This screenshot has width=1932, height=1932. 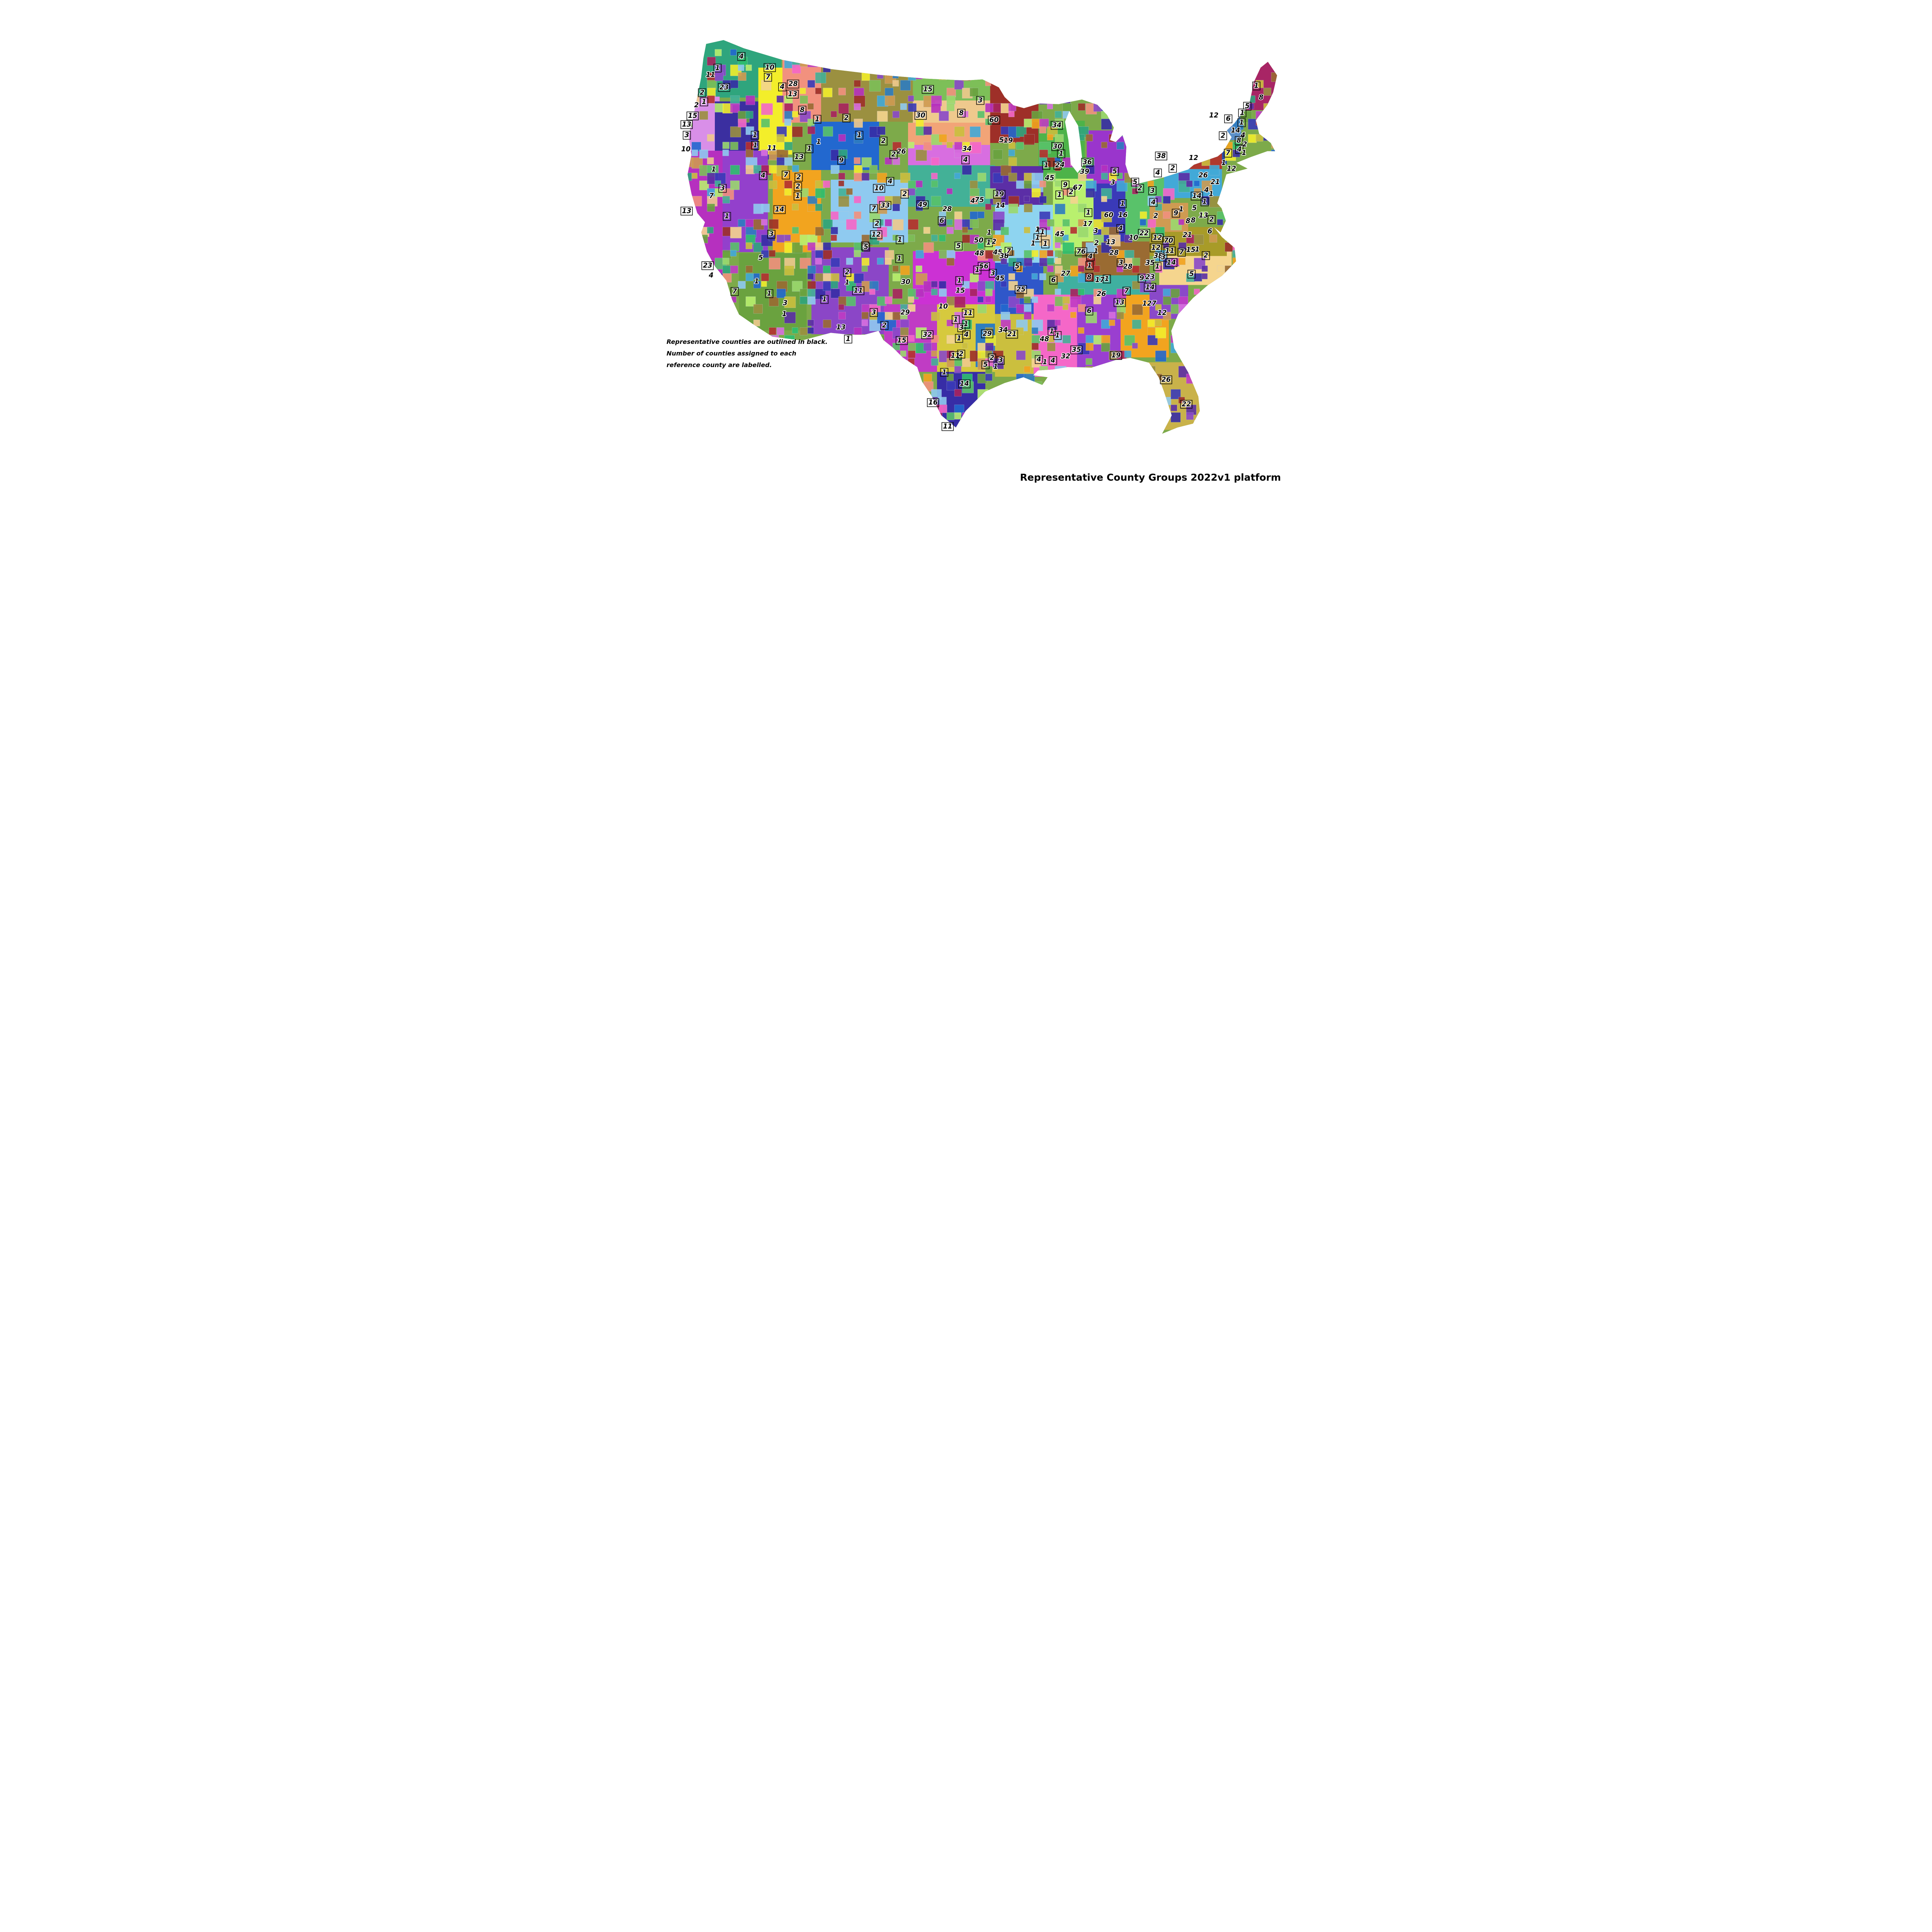 What do you see at coordinates (961, 291) in the screenshot?
I see `county-count-label: 15` at bounding box center [961, 291].